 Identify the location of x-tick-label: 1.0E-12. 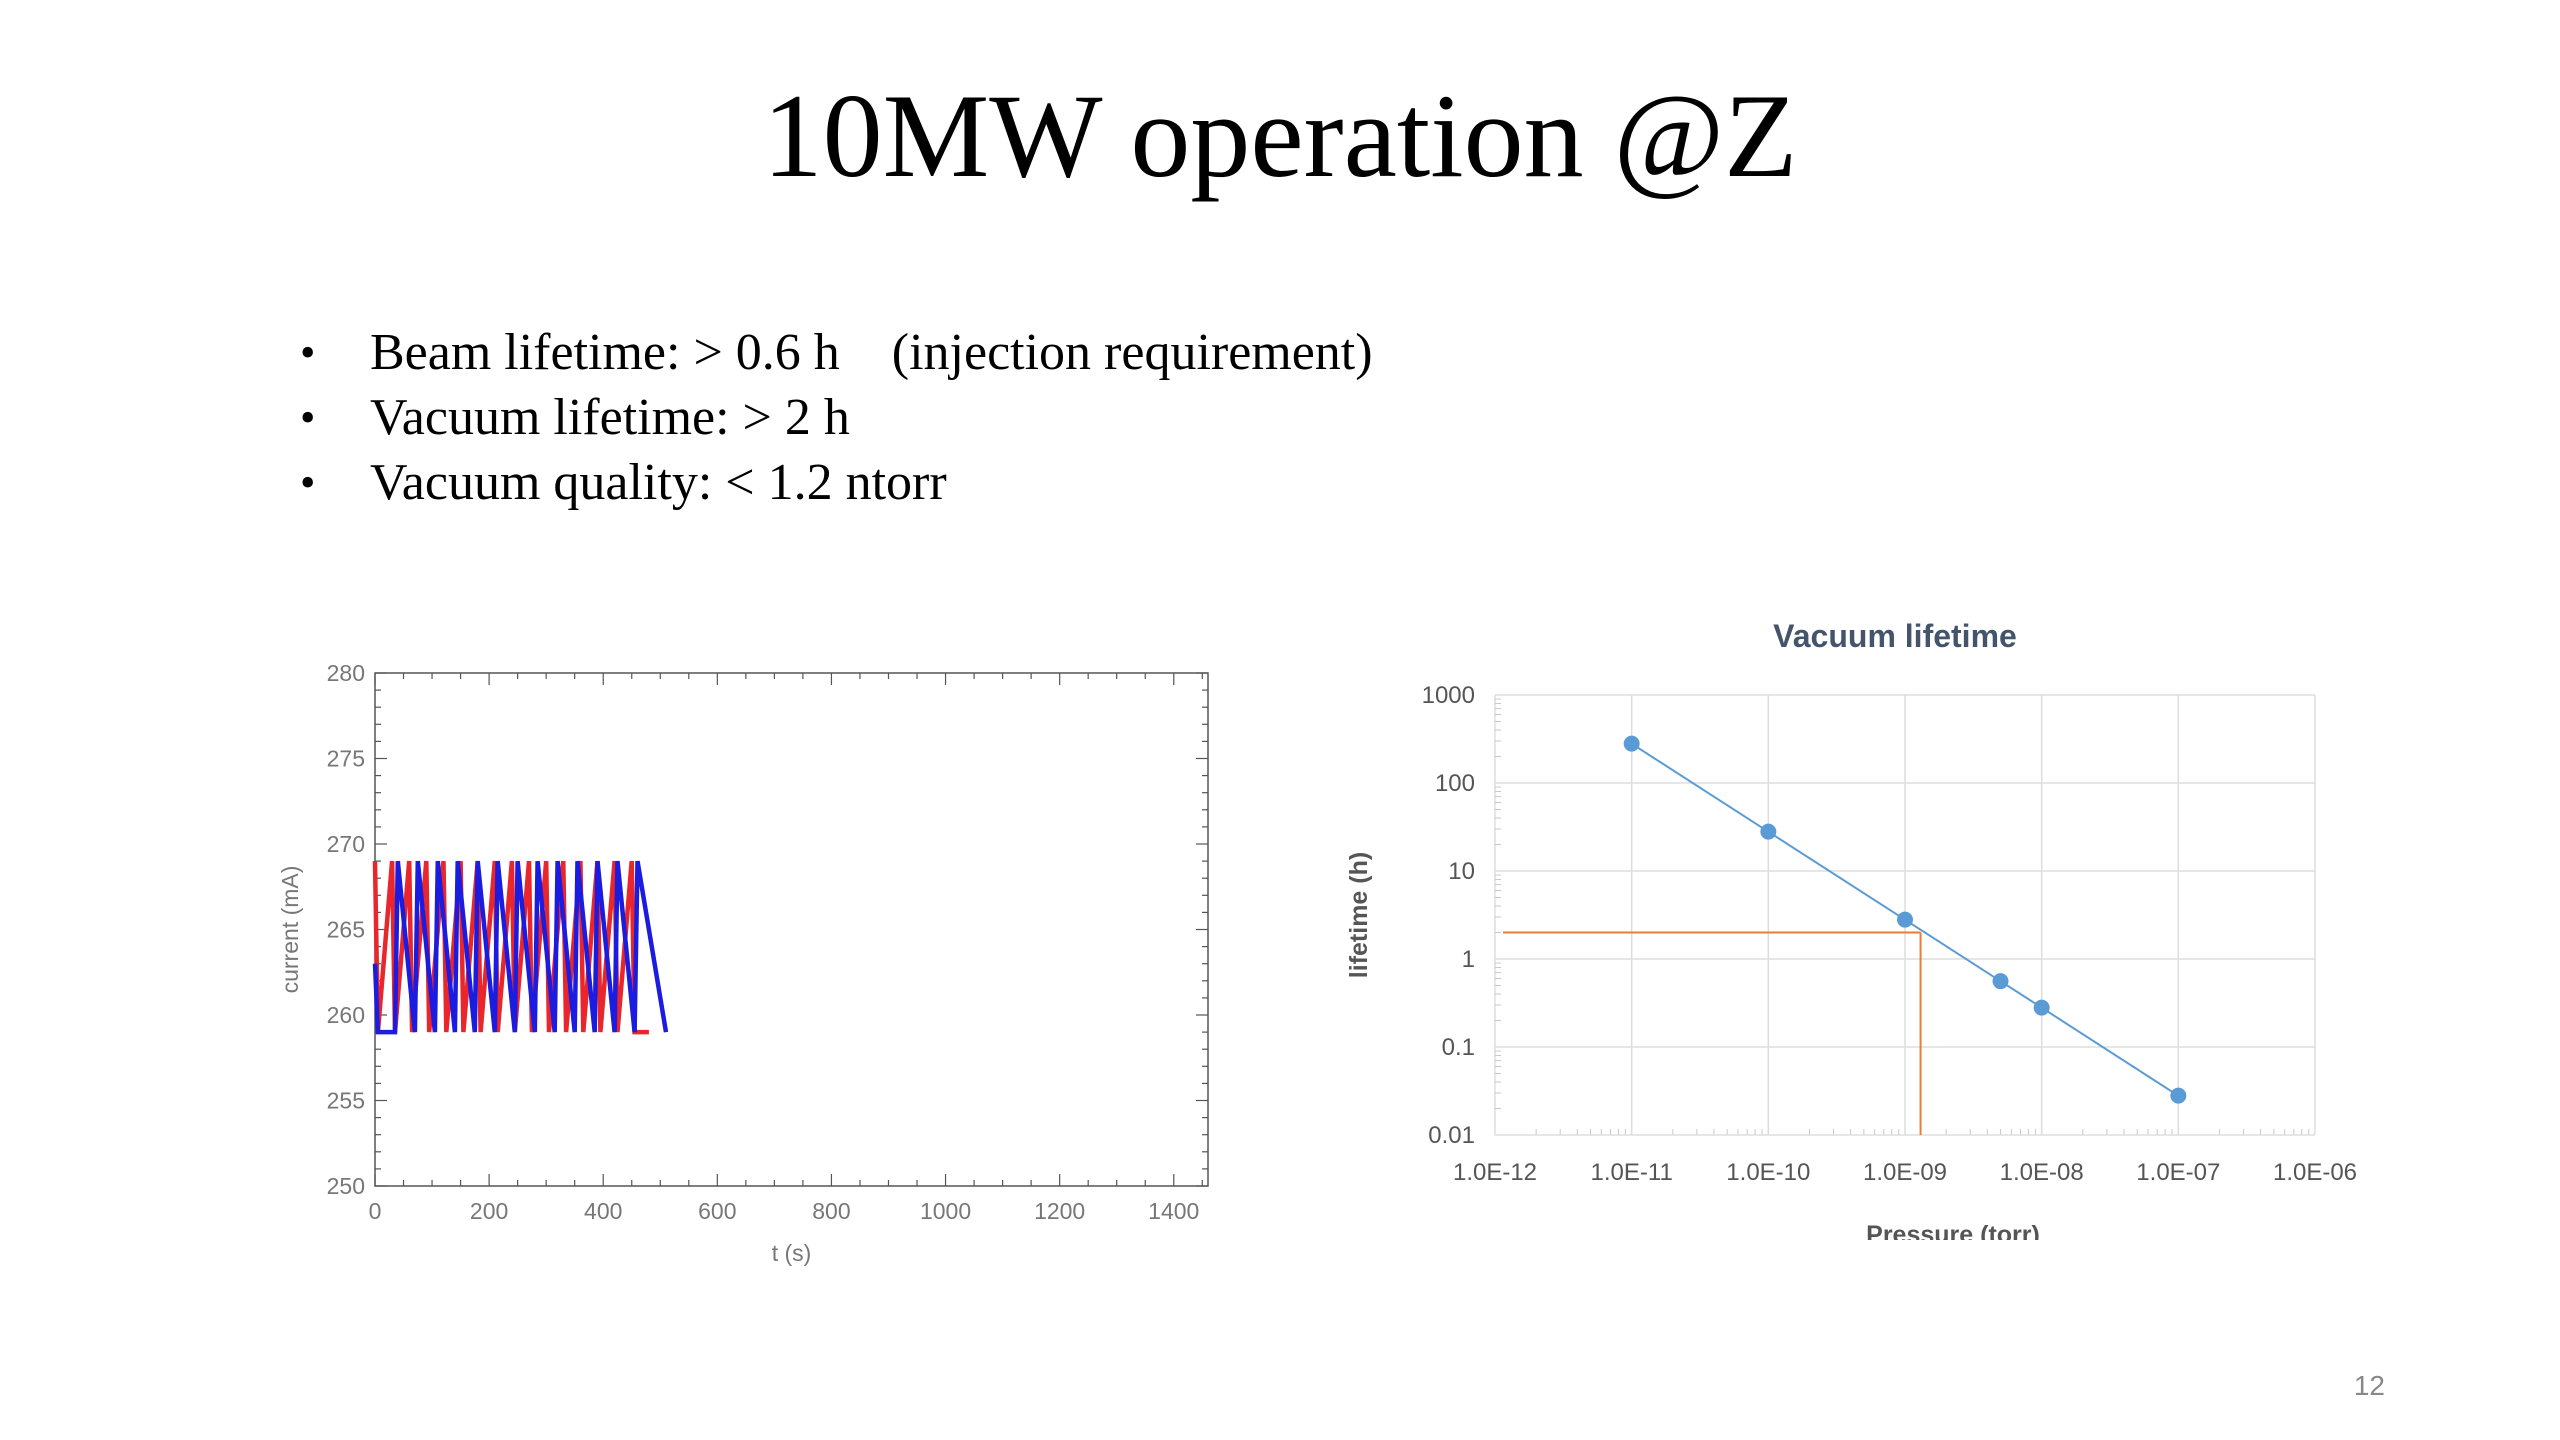
(1495, 1172).